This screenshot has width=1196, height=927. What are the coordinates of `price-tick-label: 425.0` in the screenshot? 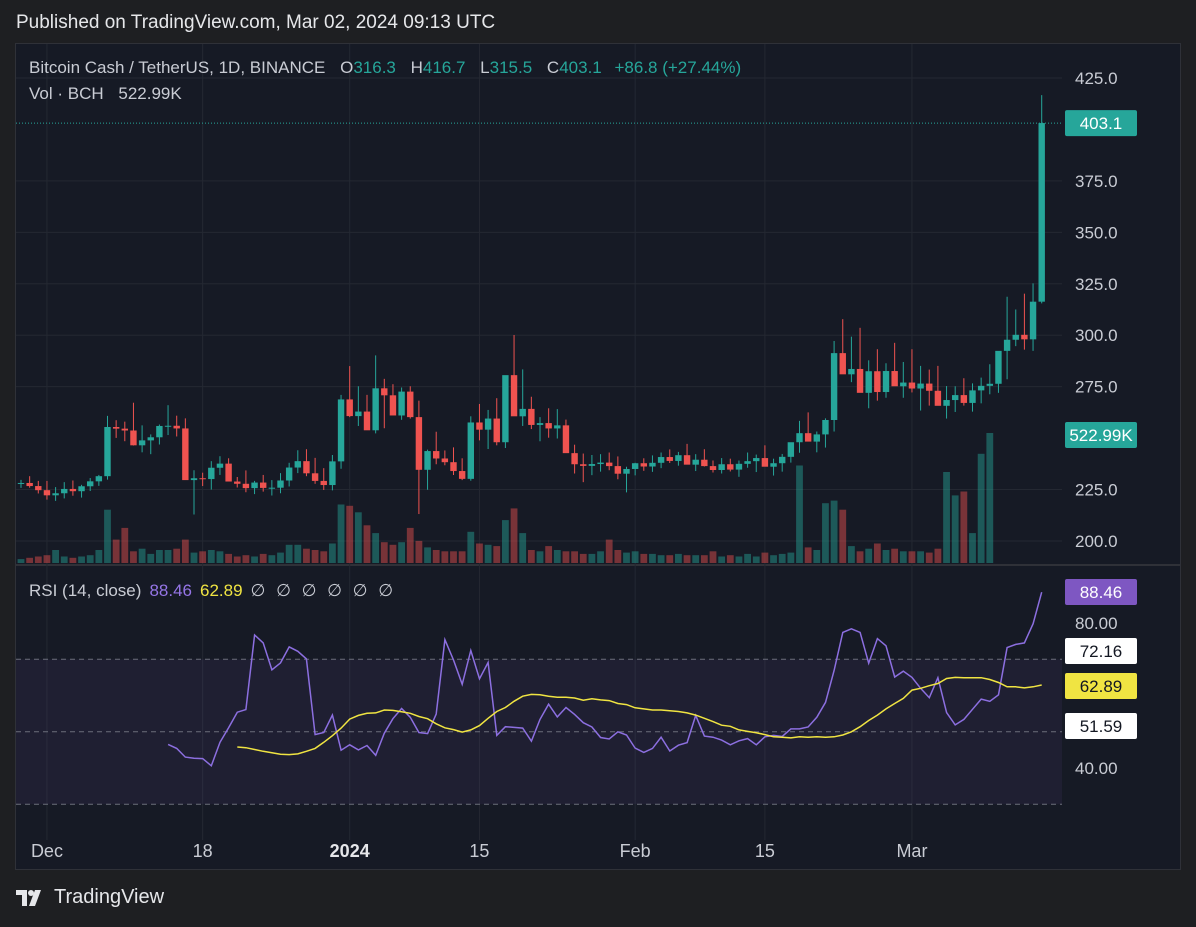 It's located at (1096, 78).